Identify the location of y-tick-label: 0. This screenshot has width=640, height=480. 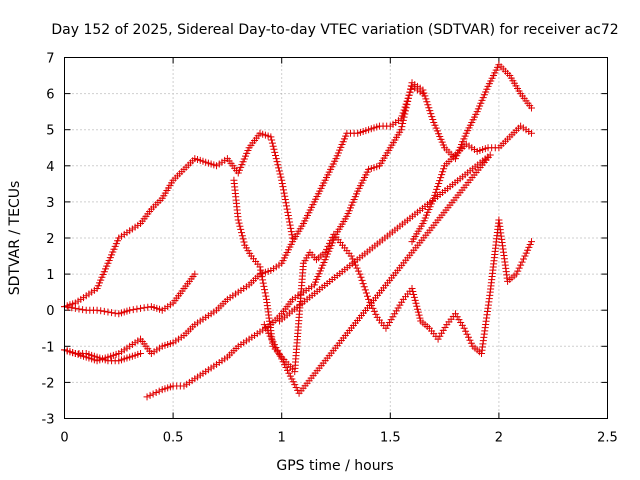
(50, 311).